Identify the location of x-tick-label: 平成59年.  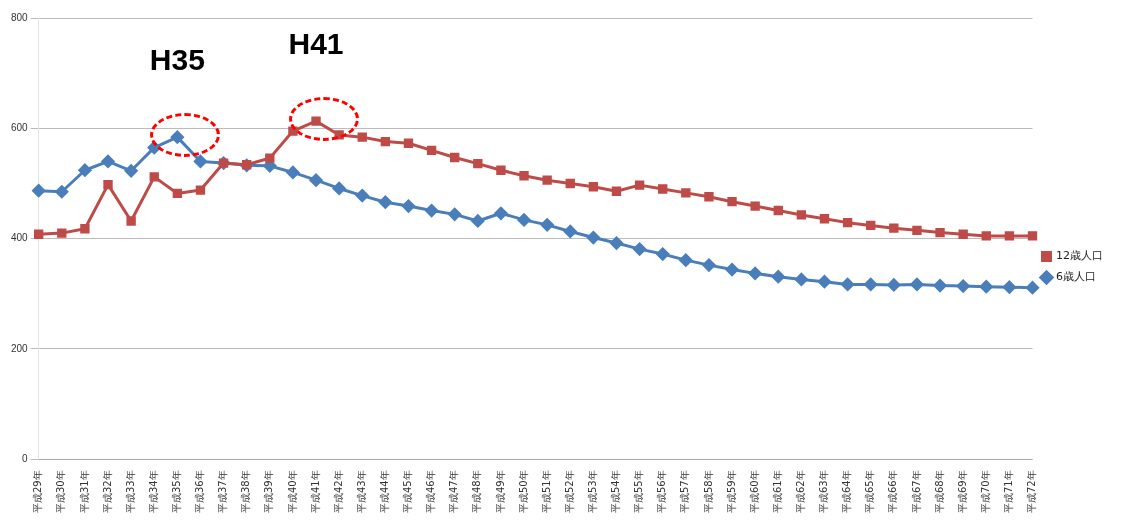
(731, 492).